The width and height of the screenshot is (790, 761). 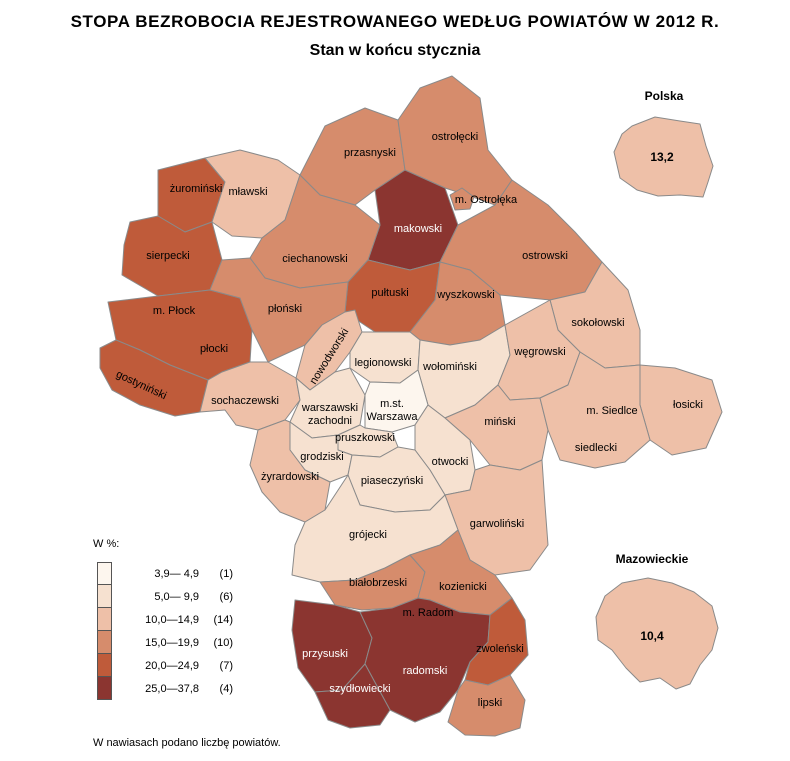 What do you see at coordinates (172, 666) in the screenshot?
I see `legend-range: 20,0—24,9` at bounding box center [172, 666].